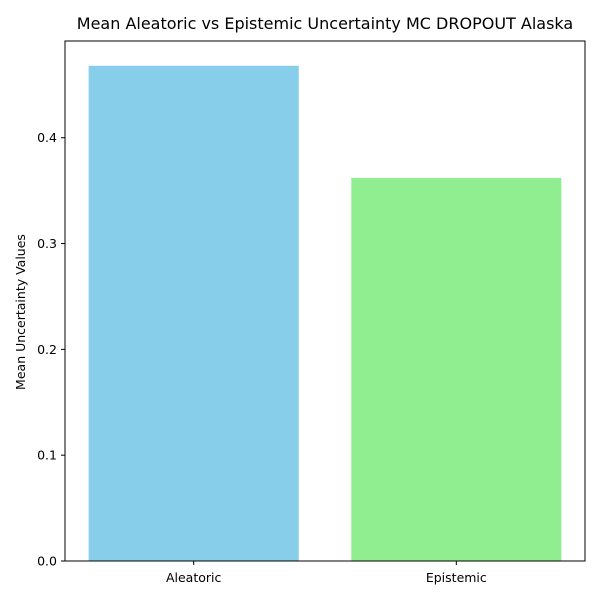  What do you see at coordinates (47, 243) in the screenshot?
I see `y-tick-label: 0.3` at bounding box center [47, 243].